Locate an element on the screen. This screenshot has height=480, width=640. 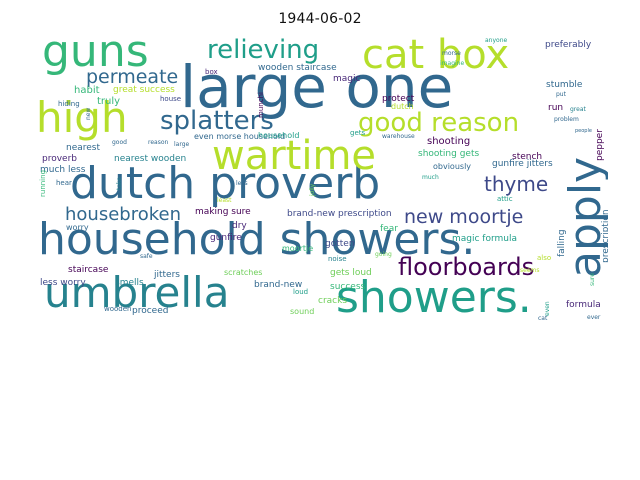
word-great: great is located at coordinates (578, 109).